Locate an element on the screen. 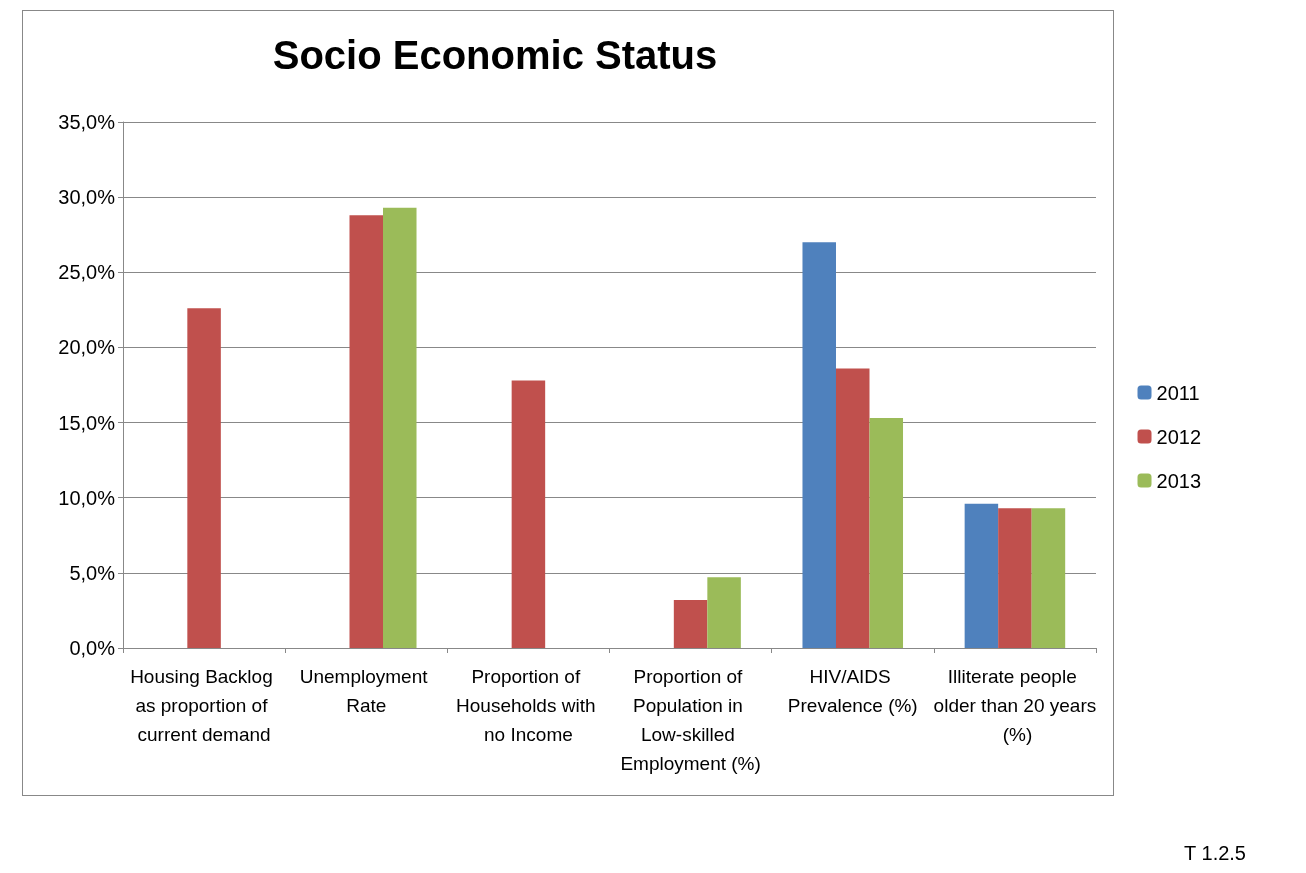 The image size is (1306, 873). y-tick-label: 30,0% is located at coordinates (87, 197).